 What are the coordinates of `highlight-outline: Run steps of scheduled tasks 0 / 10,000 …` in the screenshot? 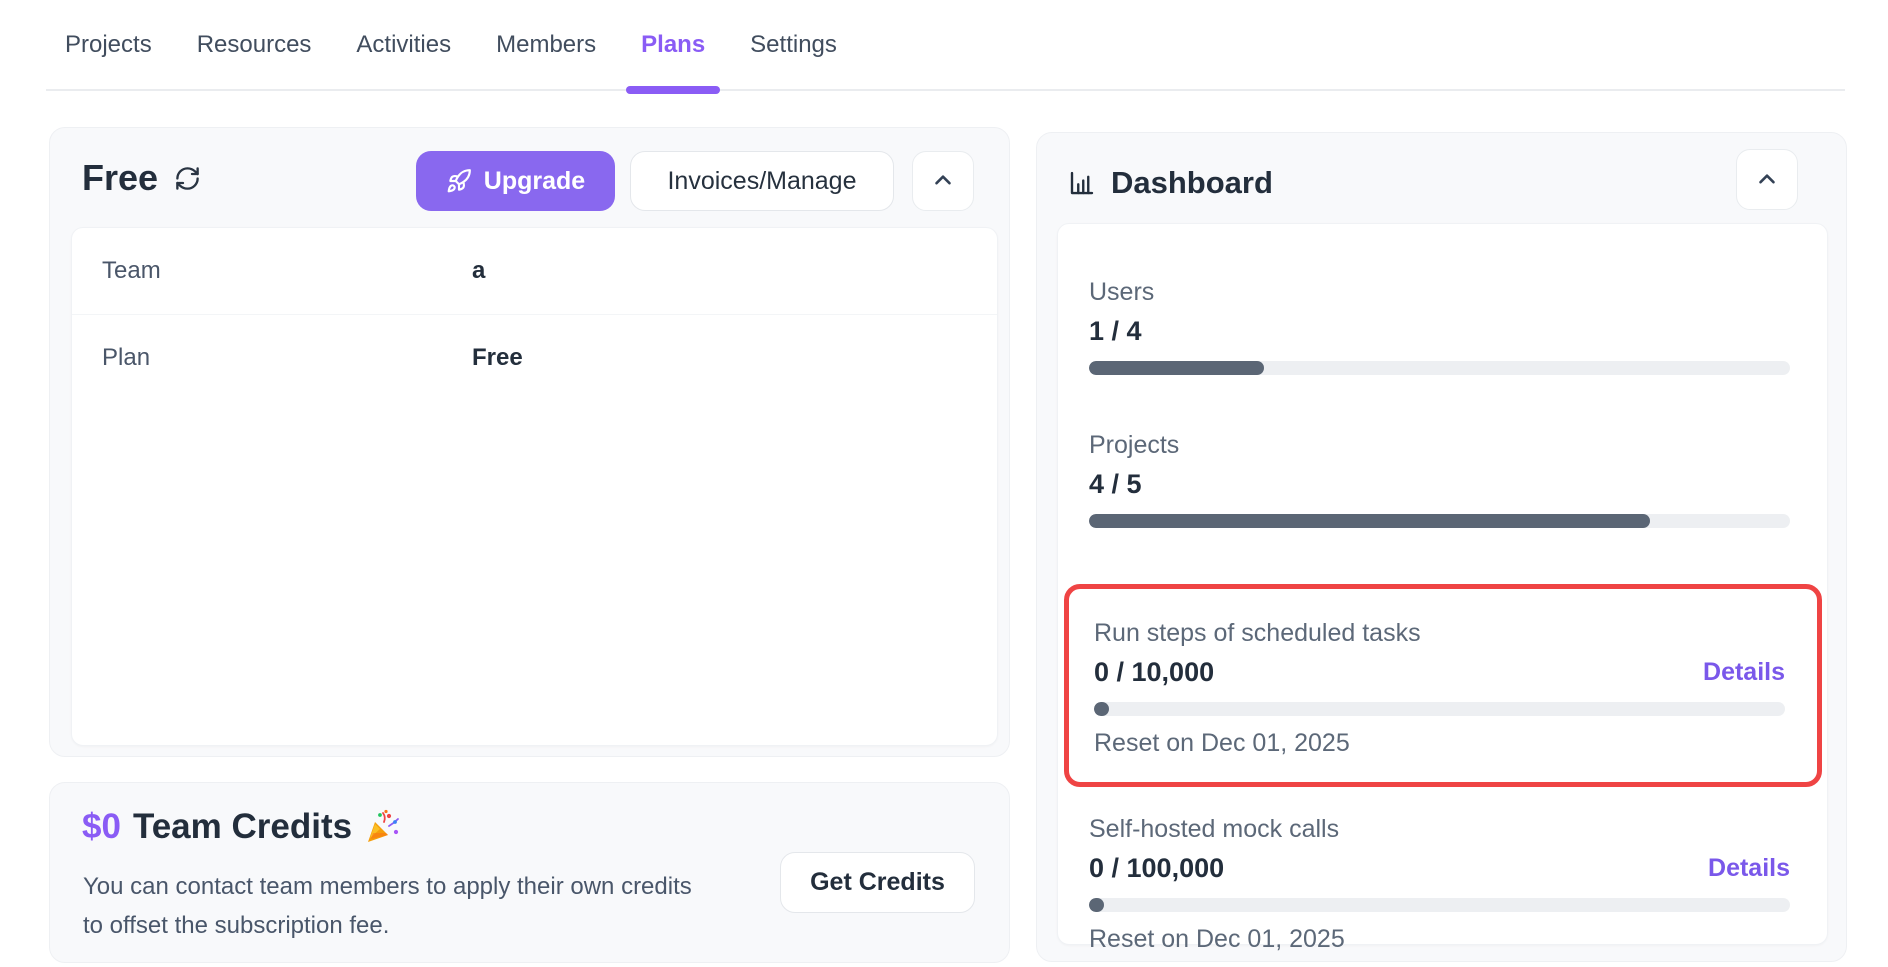 It's located at (1443, 685).